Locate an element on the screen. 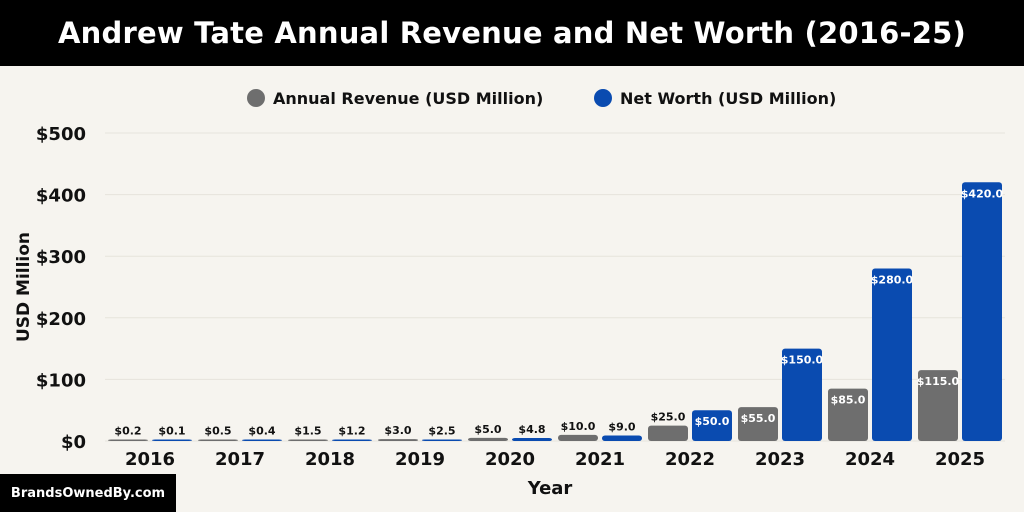 The width and height of the screenshot is (1024, 512). legend-label: Annual Revenue (USD Million) is located at coordinates (408, 98).